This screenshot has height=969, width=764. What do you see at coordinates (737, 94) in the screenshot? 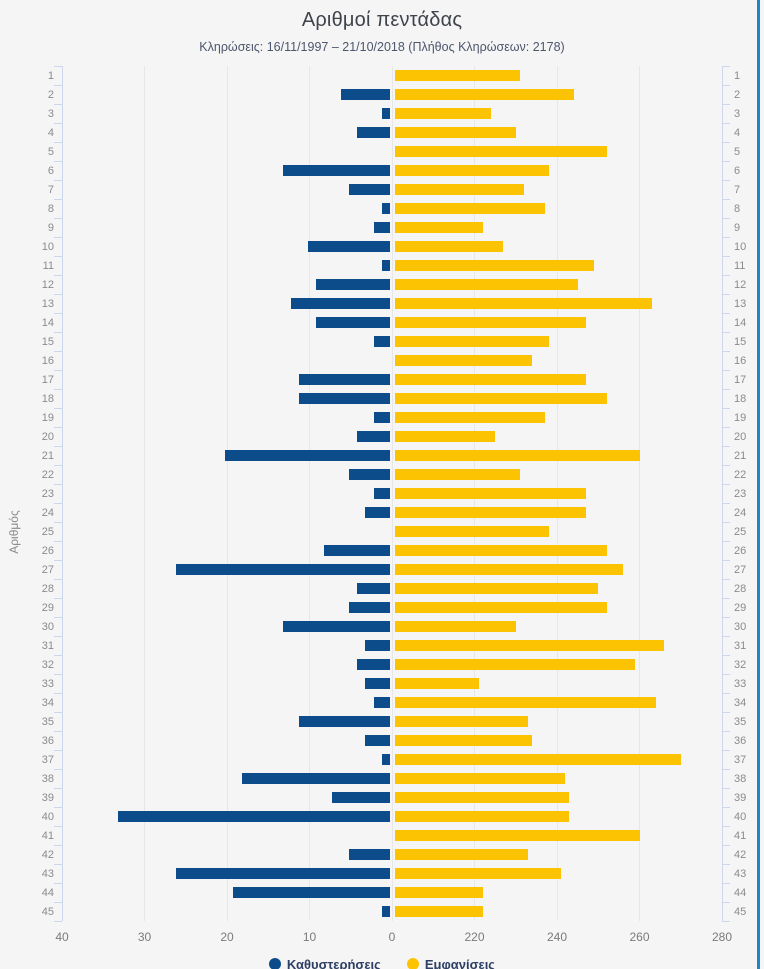
I see `row-label-right: 2` at bounding box center [737, 94].